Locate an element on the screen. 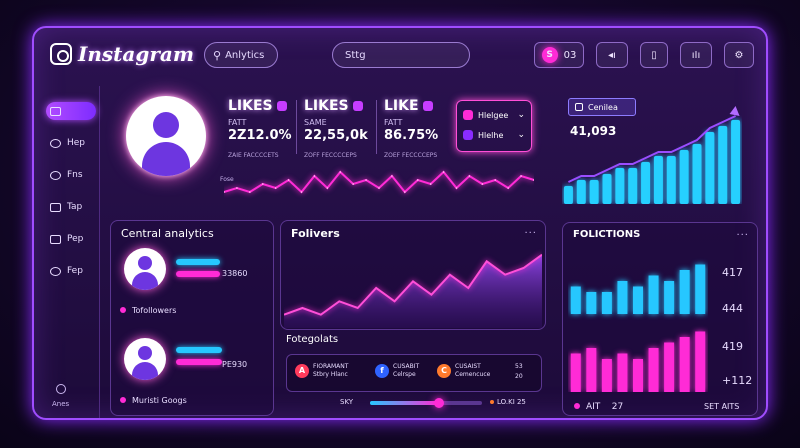  right-bottom-left: AIT 27 is located at coordinates (598, 407).